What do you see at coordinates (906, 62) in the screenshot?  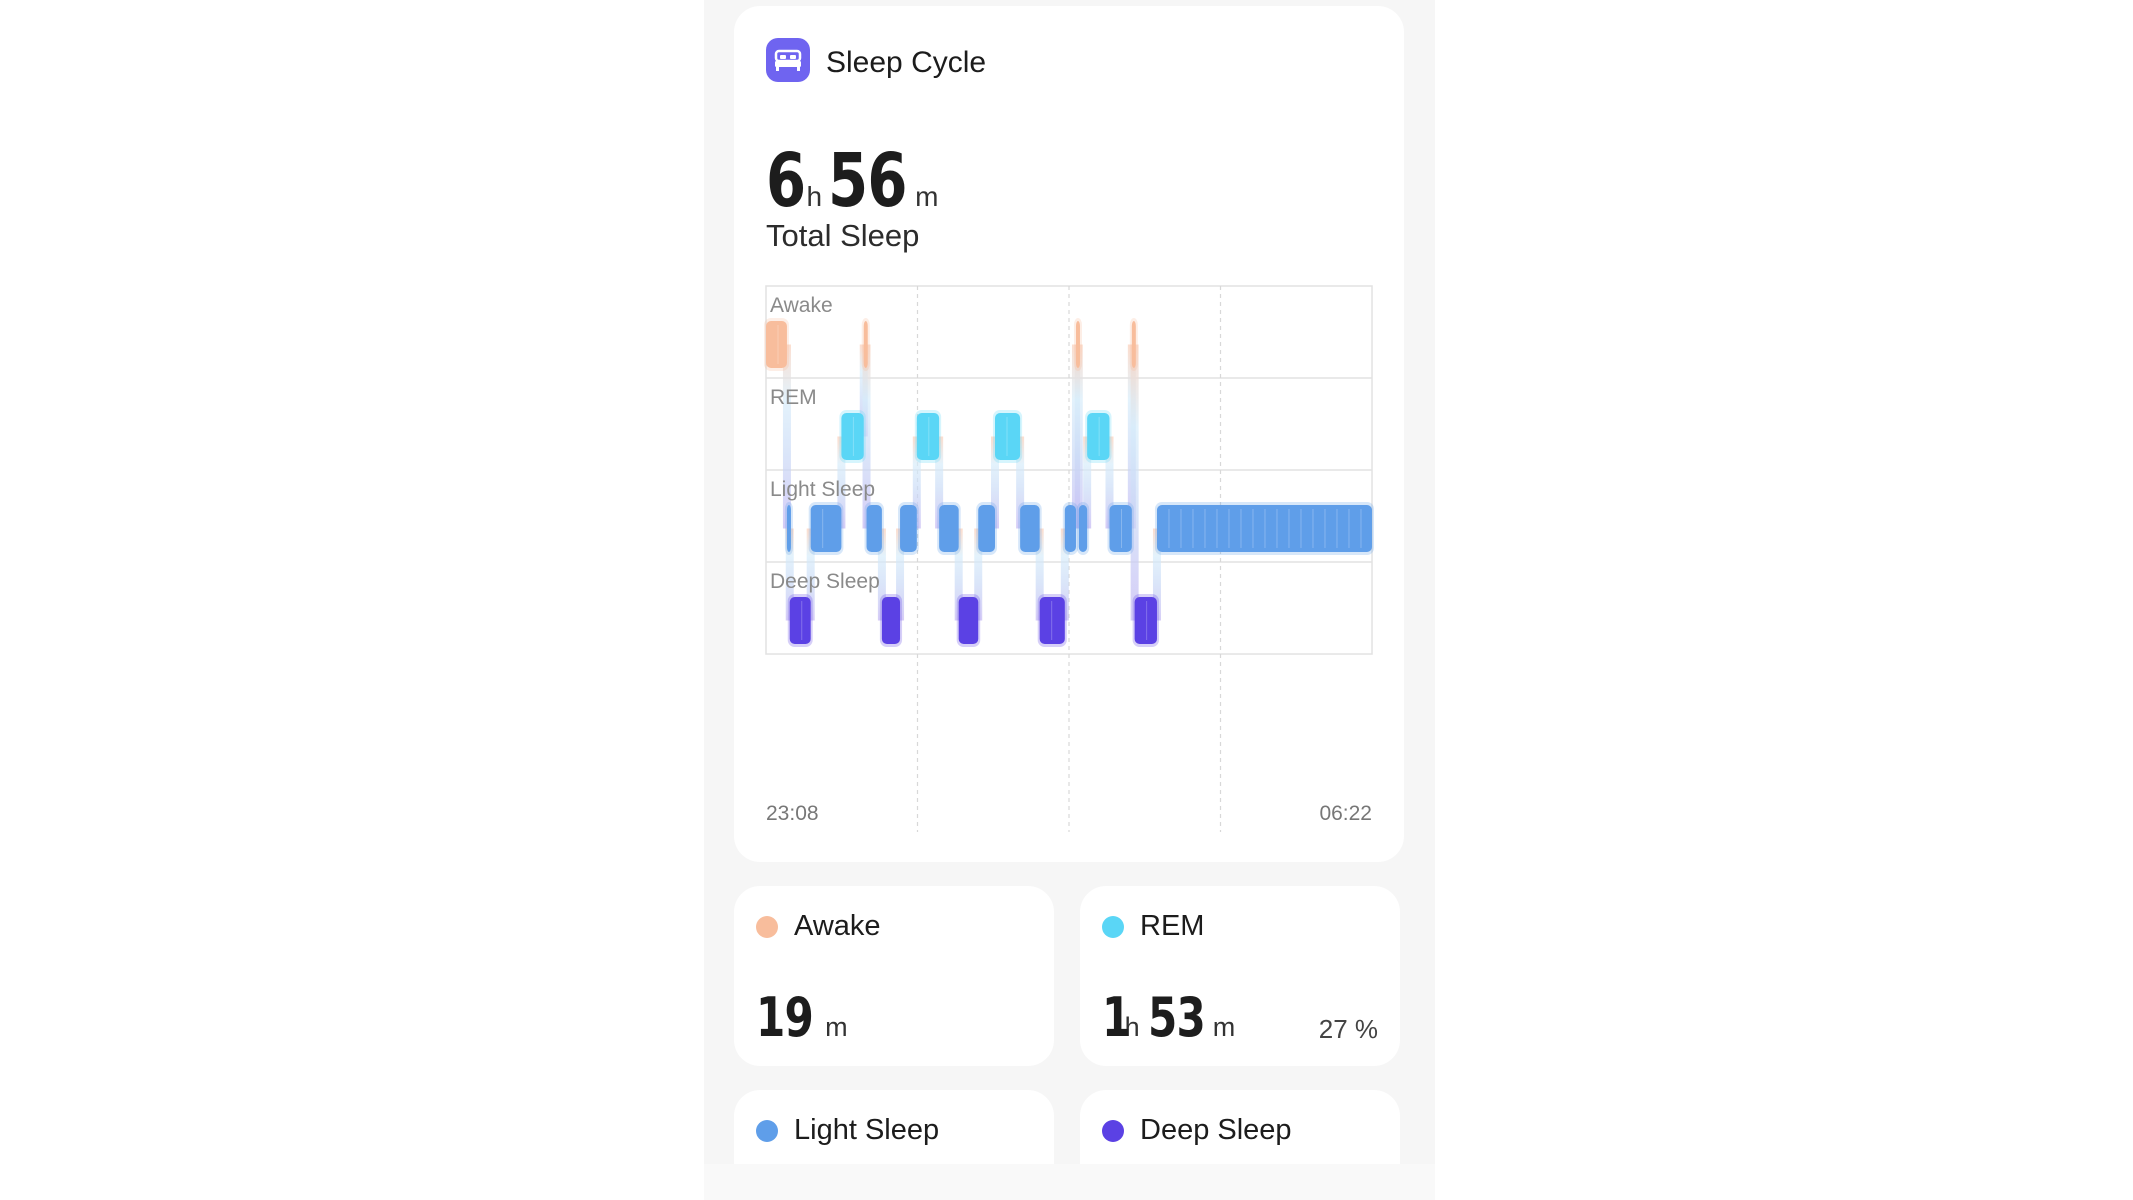 I see `card-title: Sleep Cycle` at bounding box center [906, 62].